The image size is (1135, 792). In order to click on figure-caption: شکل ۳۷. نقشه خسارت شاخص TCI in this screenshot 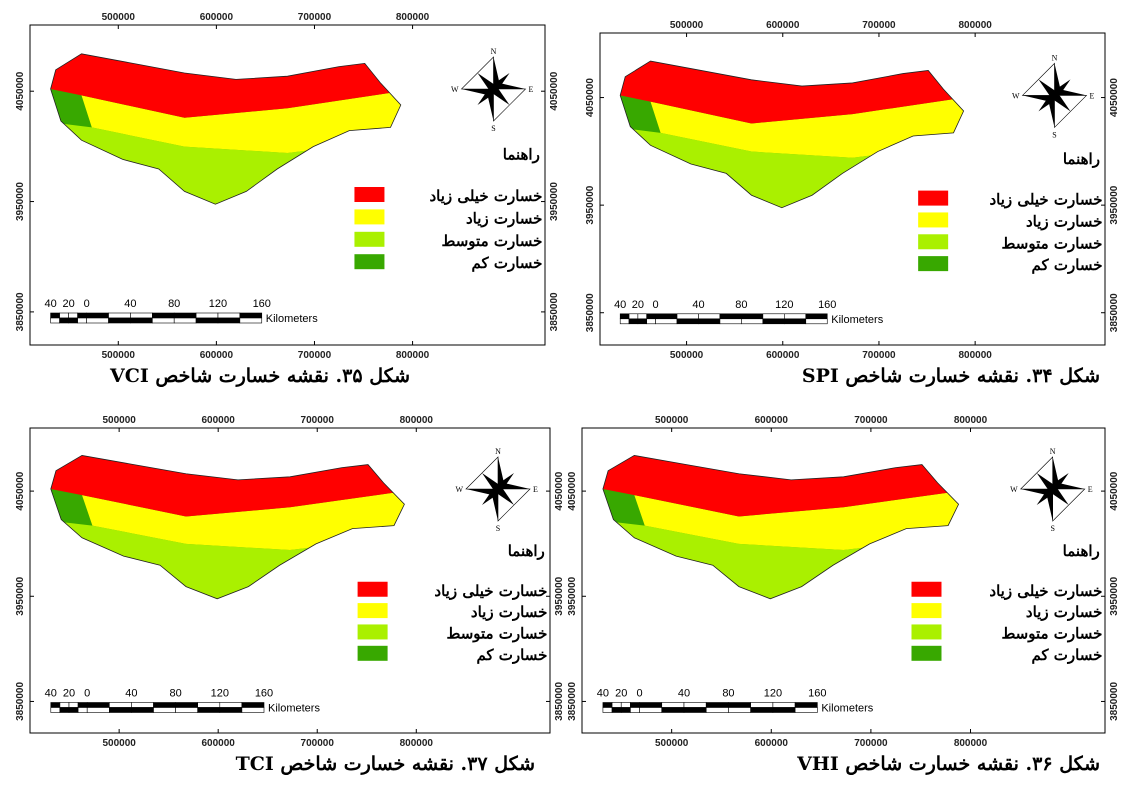, I will do `click(385, 764)`.